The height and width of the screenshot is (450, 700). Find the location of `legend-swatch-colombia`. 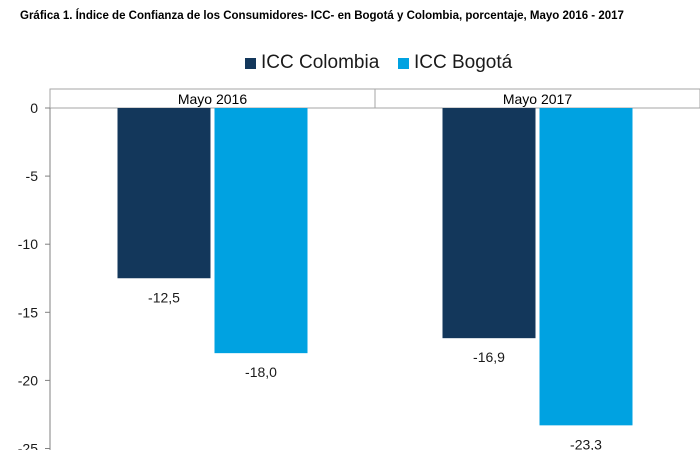

legend-swatch-colombia is located at coordinates (250, 63).